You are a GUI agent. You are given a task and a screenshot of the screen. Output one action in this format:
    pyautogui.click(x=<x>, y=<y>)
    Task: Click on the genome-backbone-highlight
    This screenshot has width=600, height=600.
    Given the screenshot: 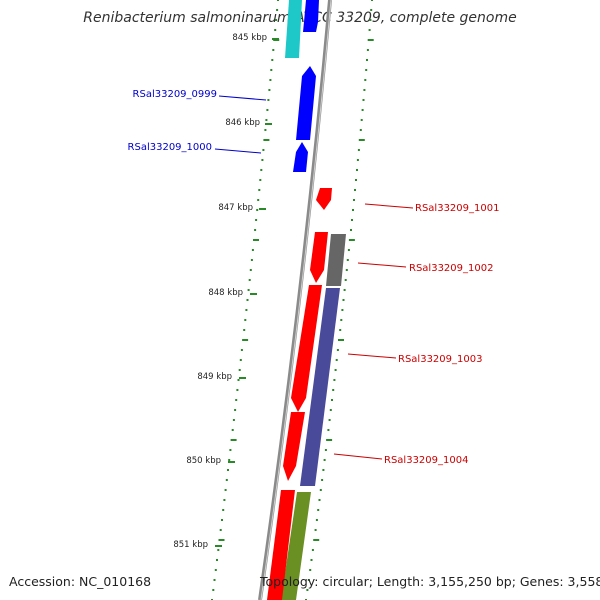 What is the action you would take?
    pyautogui.click(x=296, y=300)
    